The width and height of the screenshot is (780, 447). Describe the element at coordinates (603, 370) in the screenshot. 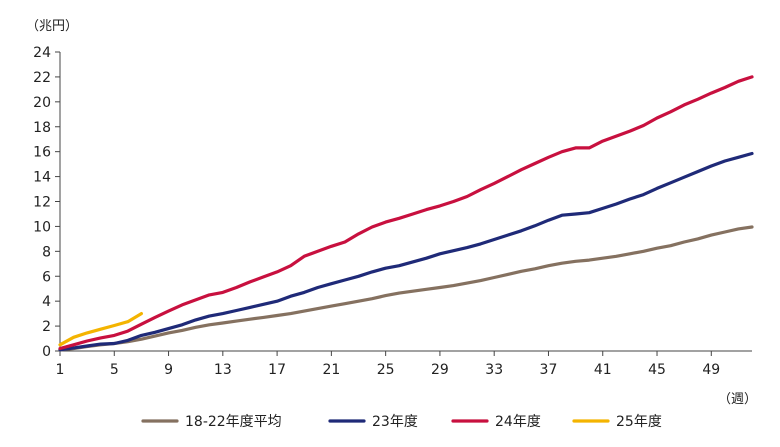

I see `x-tick-label: 41` at that location.